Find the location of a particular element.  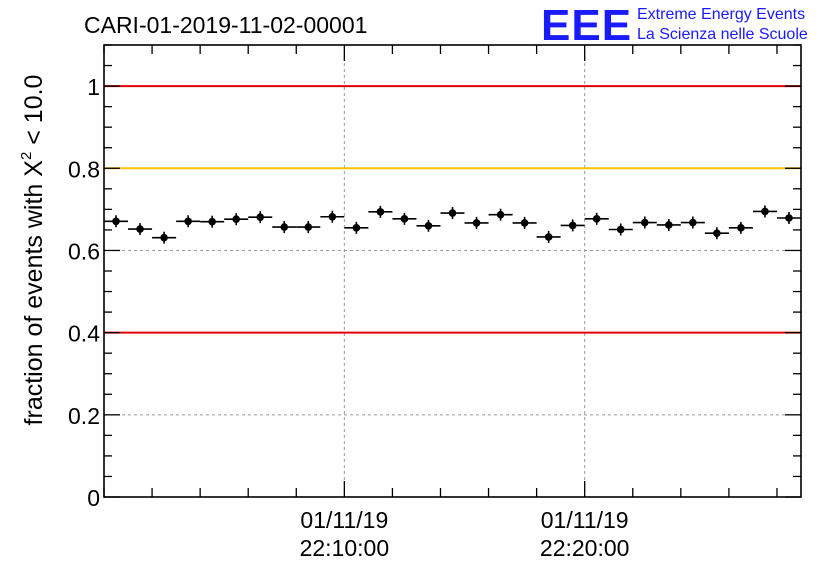

y-axis-label-main: fraction of events with X is located at coordinates (34, 293).